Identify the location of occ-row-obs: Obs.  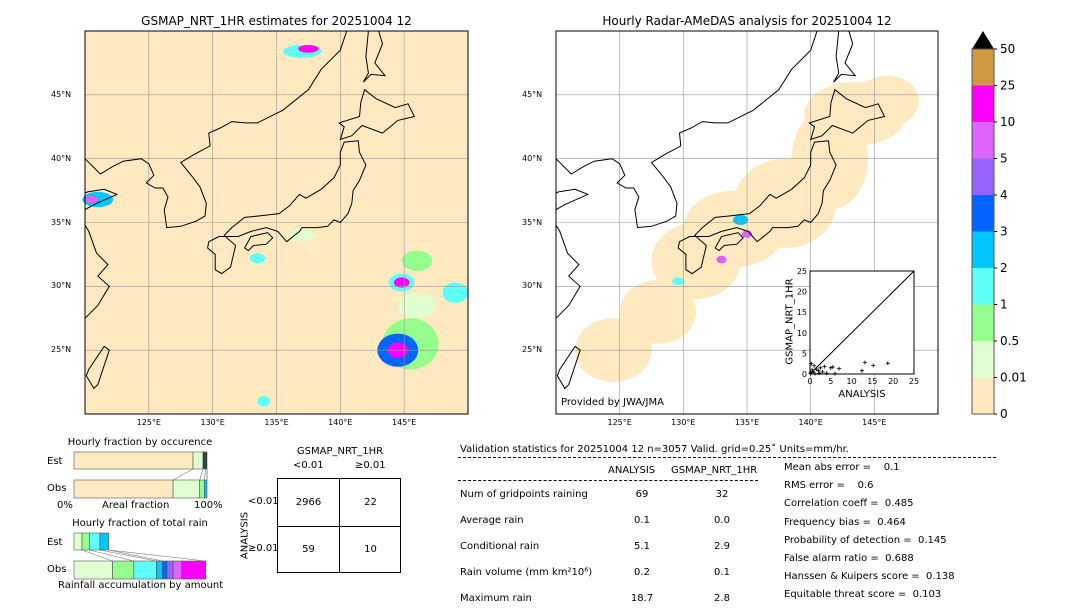
(57, 488).